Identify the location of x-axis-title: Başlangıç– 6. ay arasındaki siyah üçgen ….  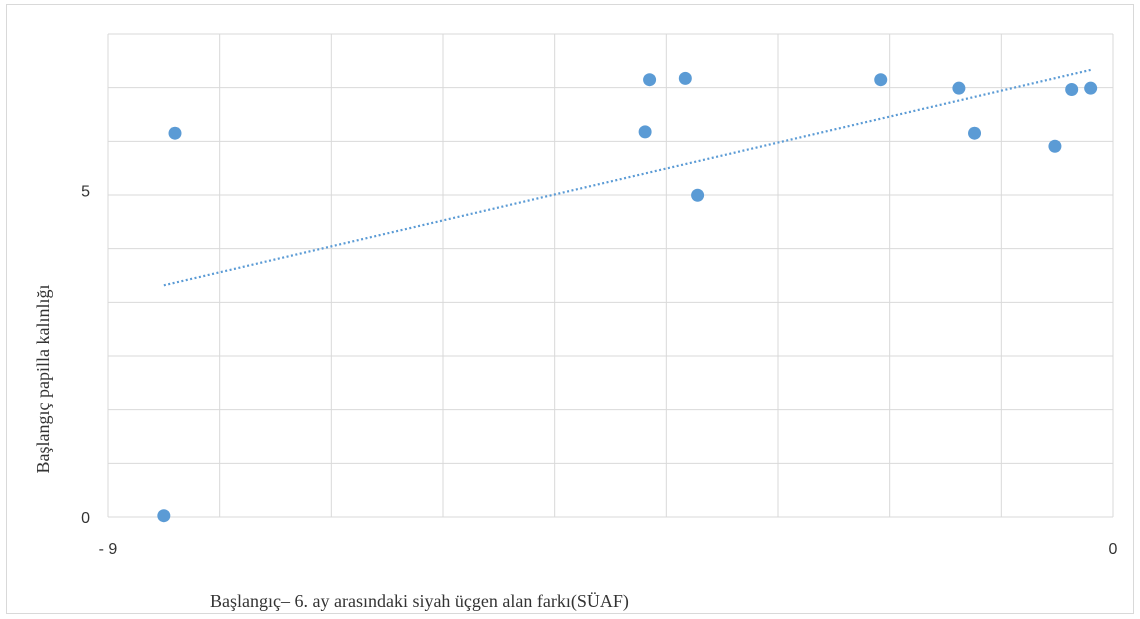
(419, 601).